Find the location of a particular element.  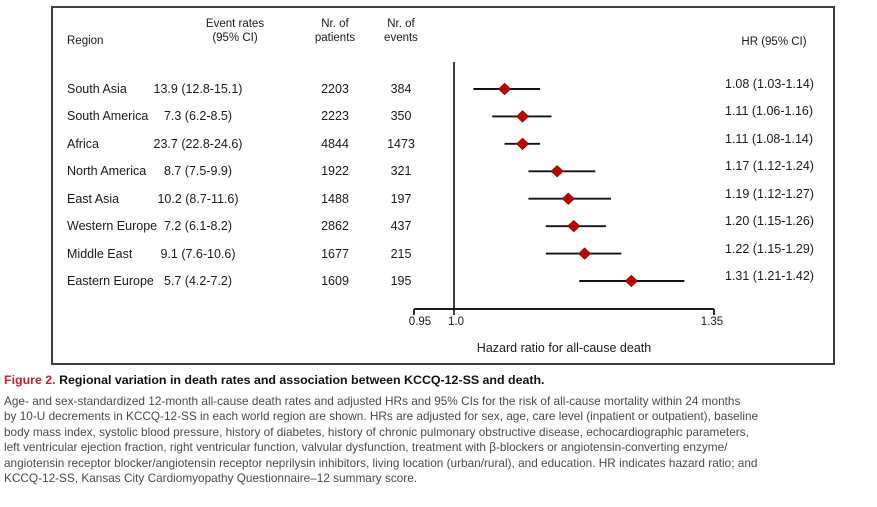

row-region-label: Western Europe is located at coordinates (112, 226).